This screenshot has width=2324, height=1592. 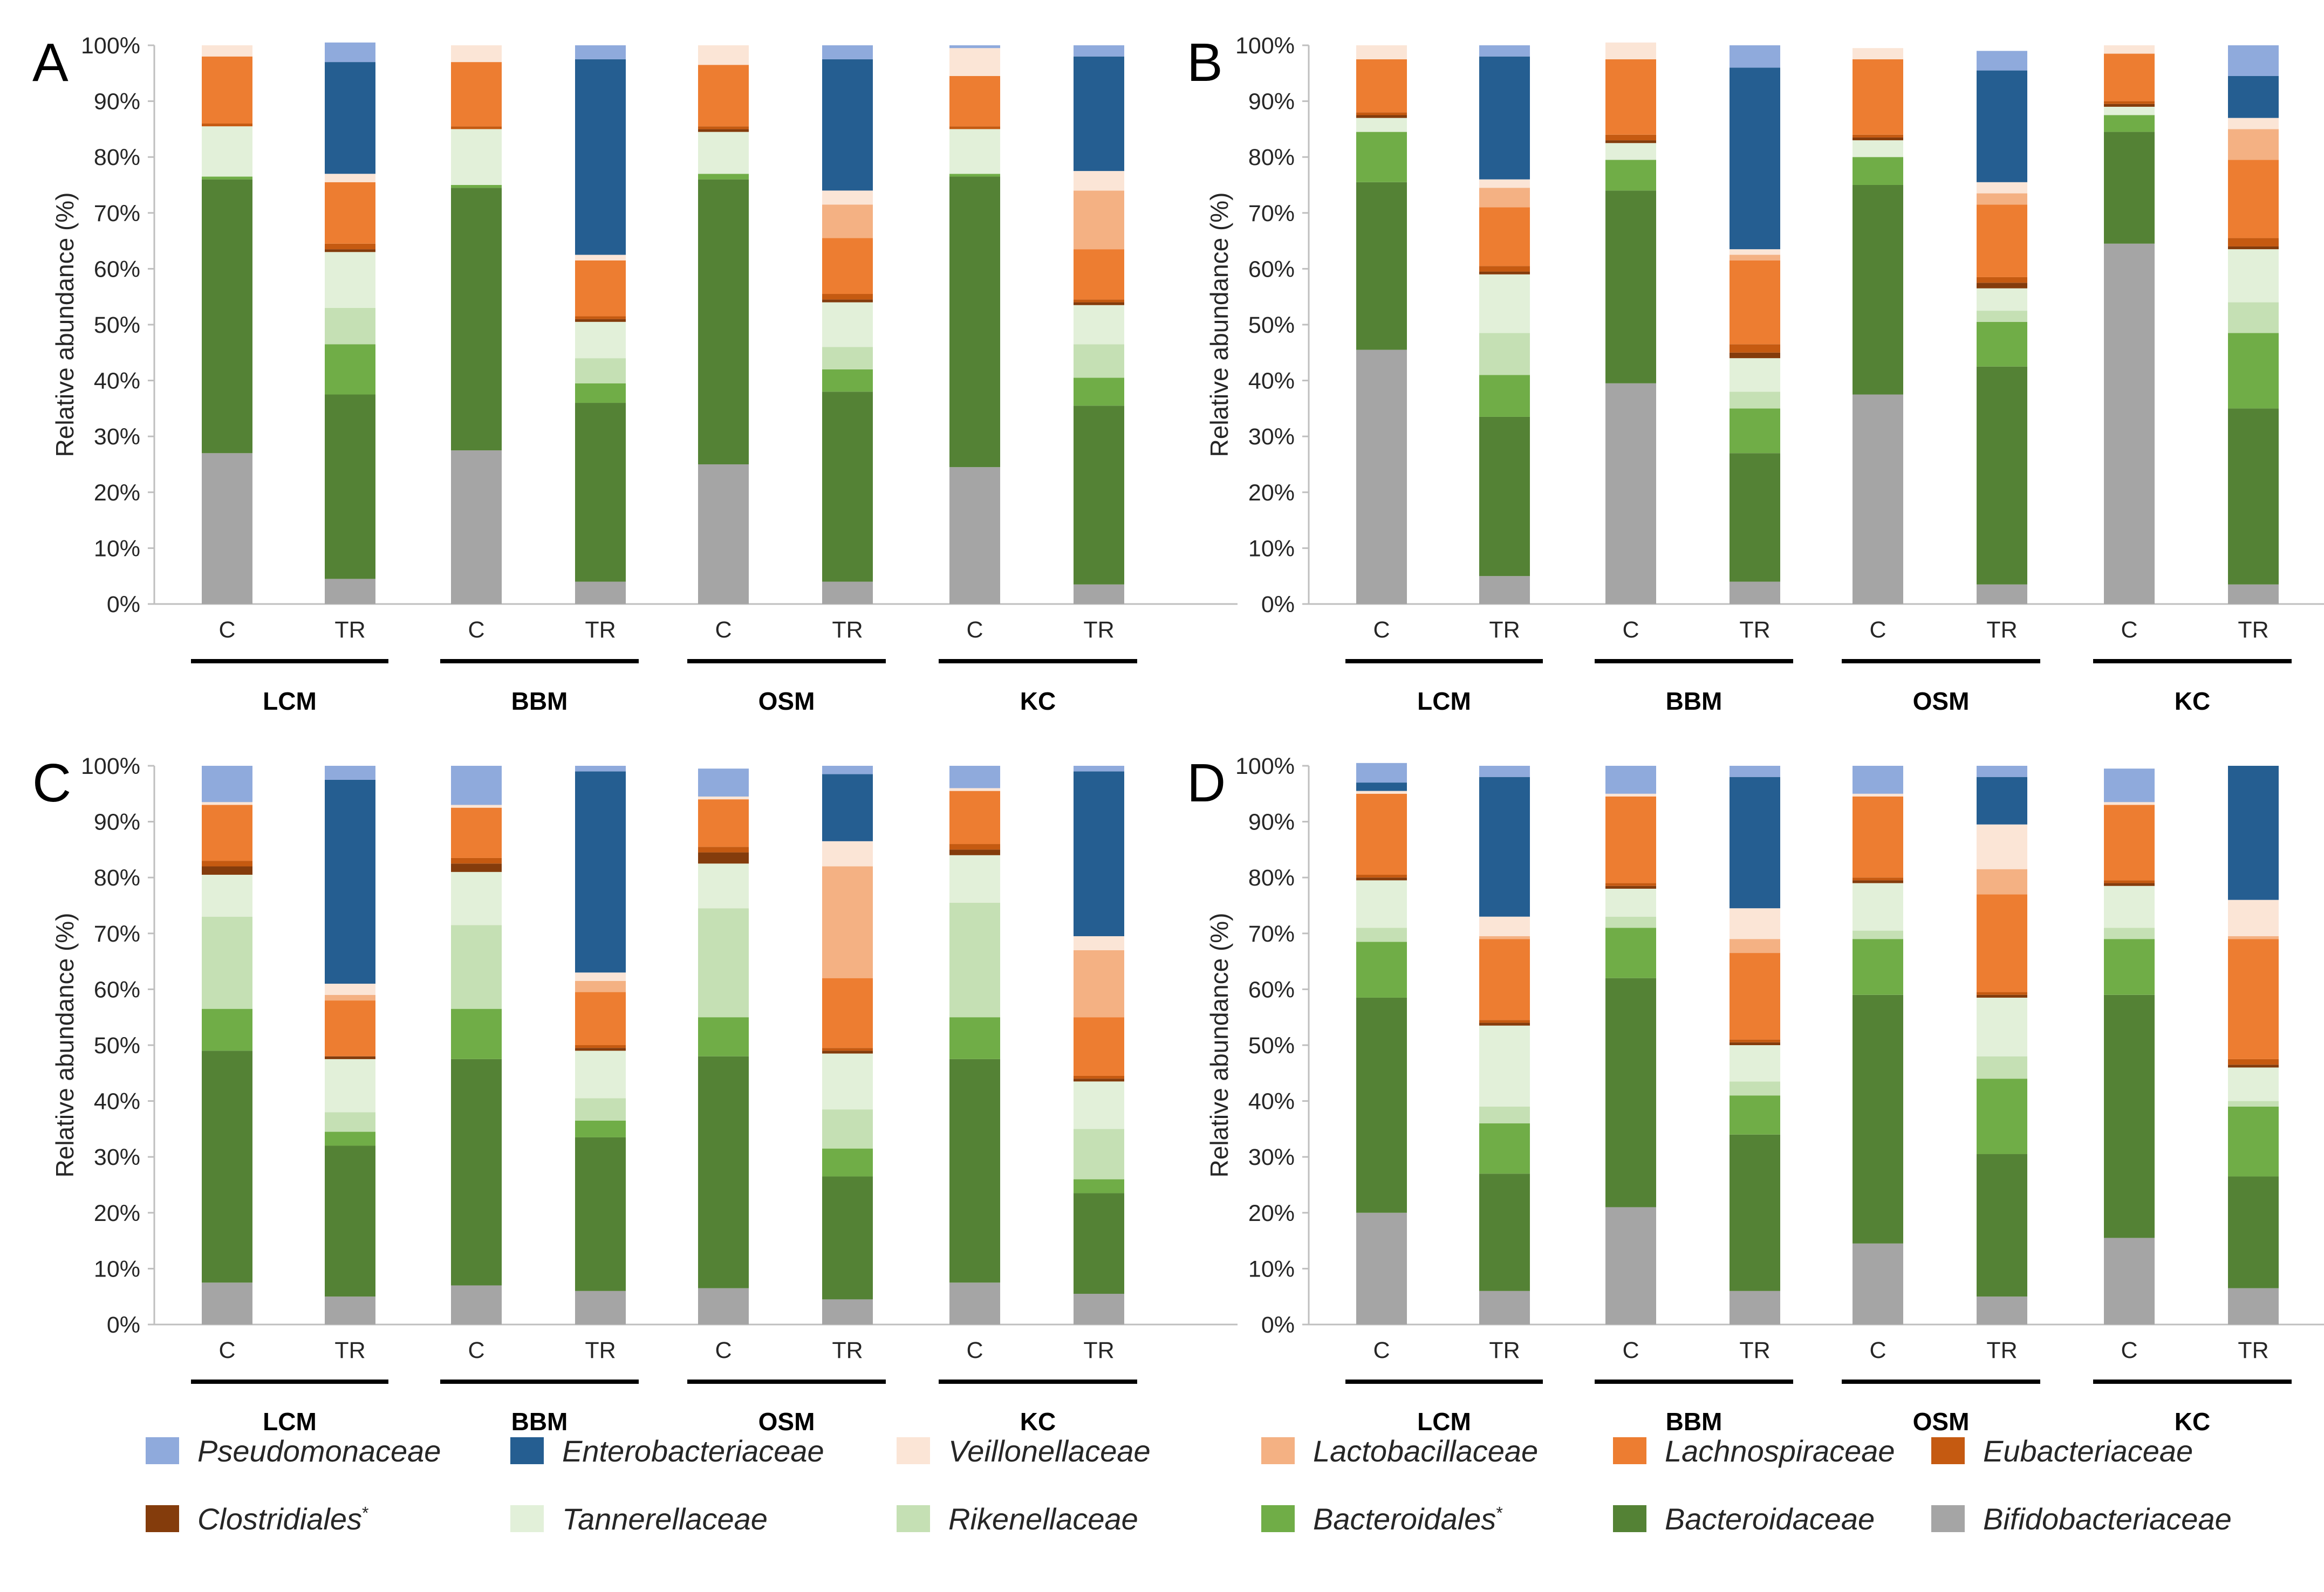 I want to click on legend-item: Enterobacteriaceae, so click(x=667, y=1451).